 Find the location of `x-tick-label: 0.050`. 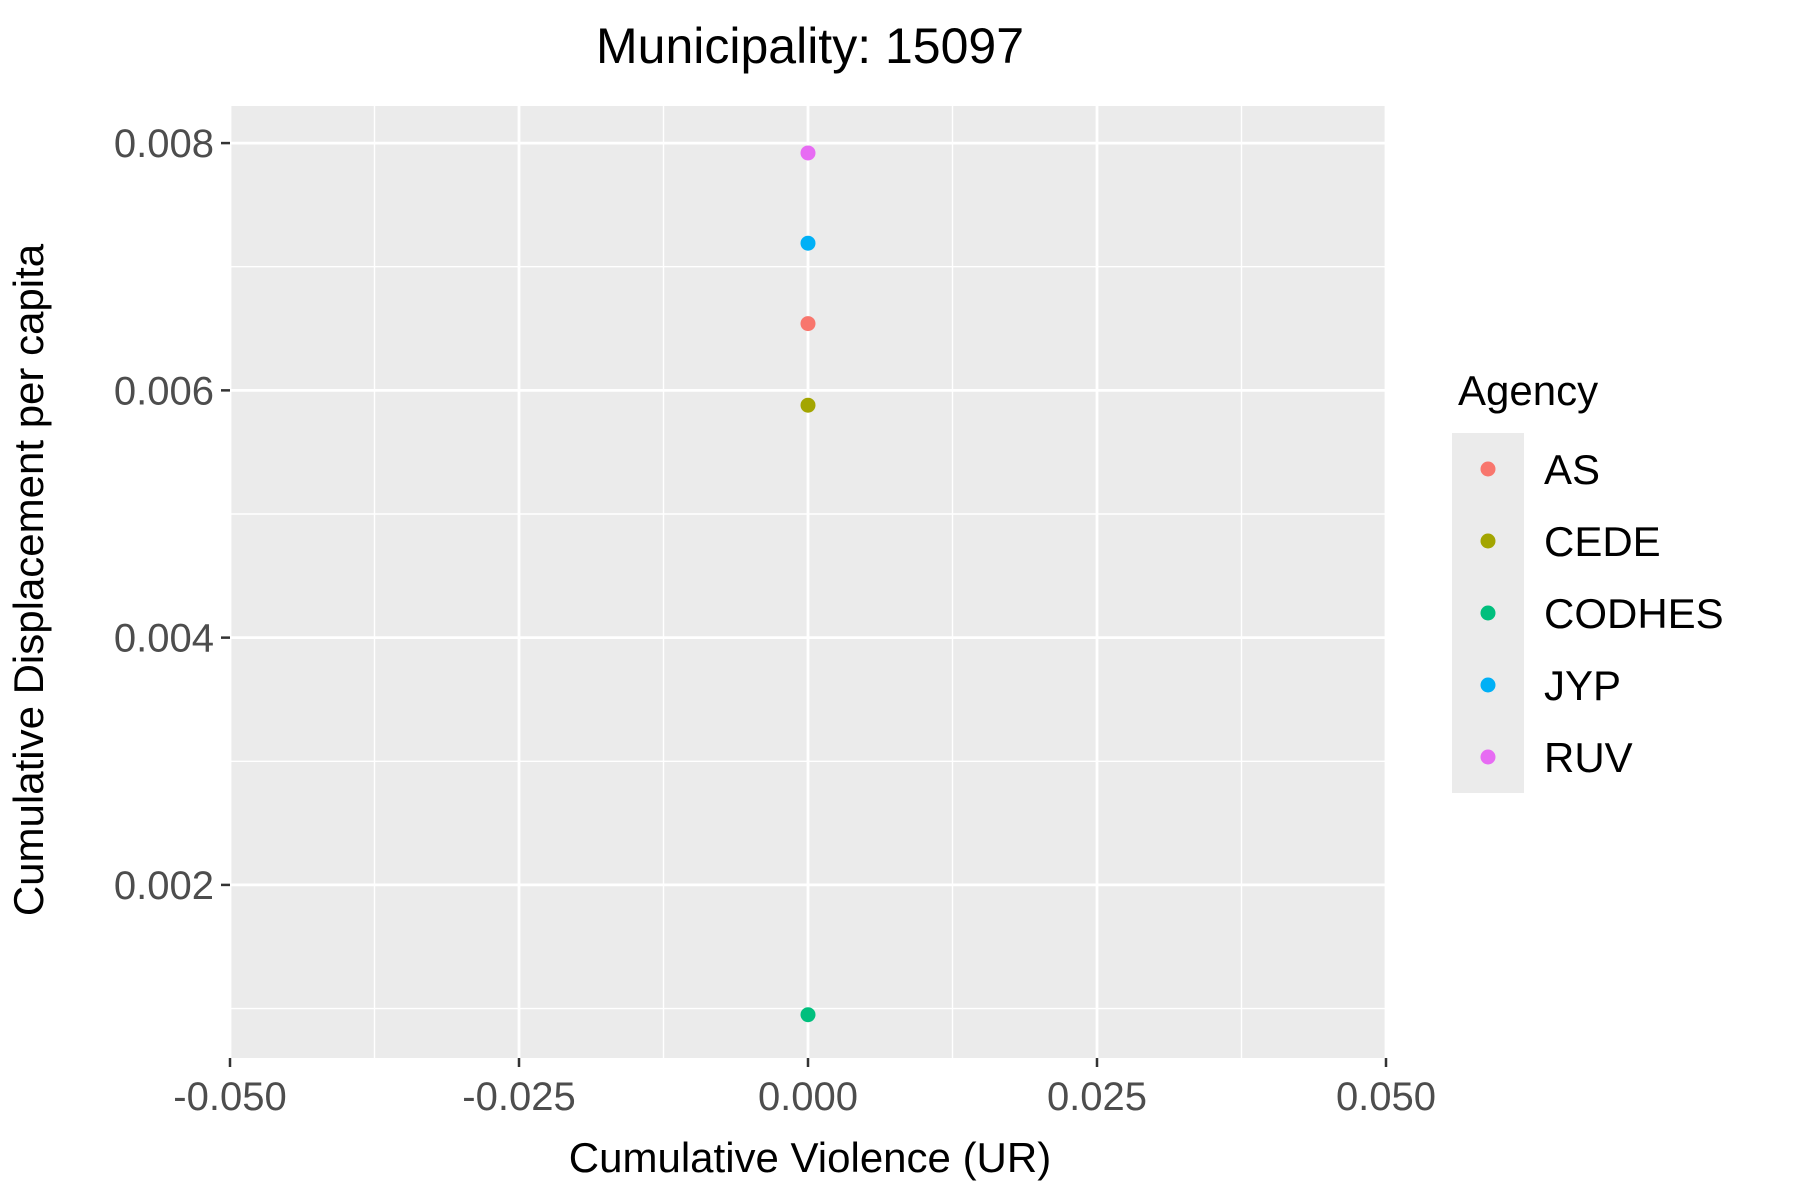

x-tick-label: 0.050 is located at coordinates (1386, 1097).